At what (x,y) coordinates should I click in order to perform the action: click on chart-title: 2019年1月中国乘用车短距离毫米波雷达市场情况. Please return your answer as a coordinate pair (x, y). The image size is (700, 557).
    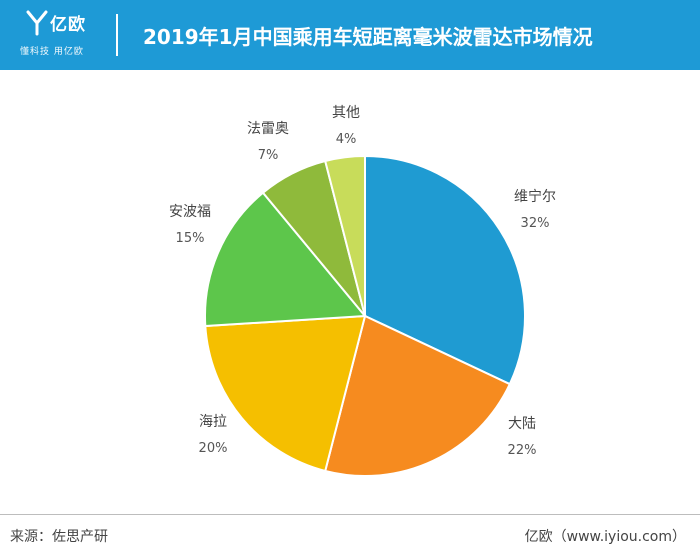
    Looking at the image, I should click on (368, 37).